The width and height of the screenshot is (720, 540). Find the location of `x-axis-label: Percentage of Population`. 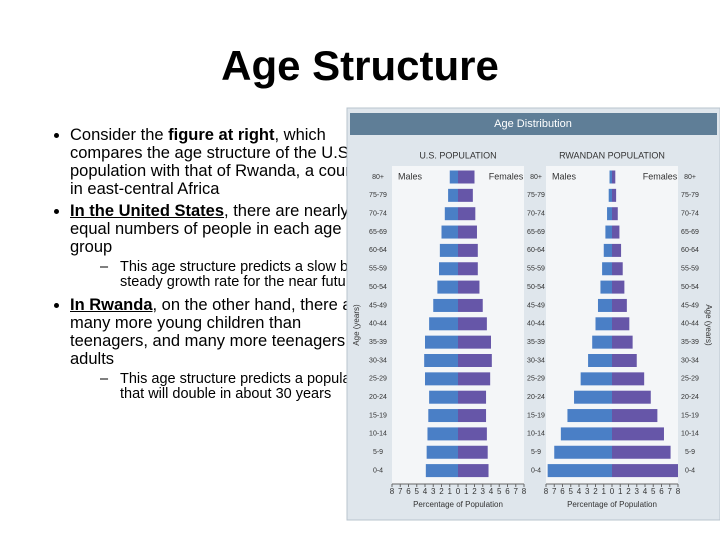

x-axis-label: Percentage of Population is located at coordinates (612, 504).